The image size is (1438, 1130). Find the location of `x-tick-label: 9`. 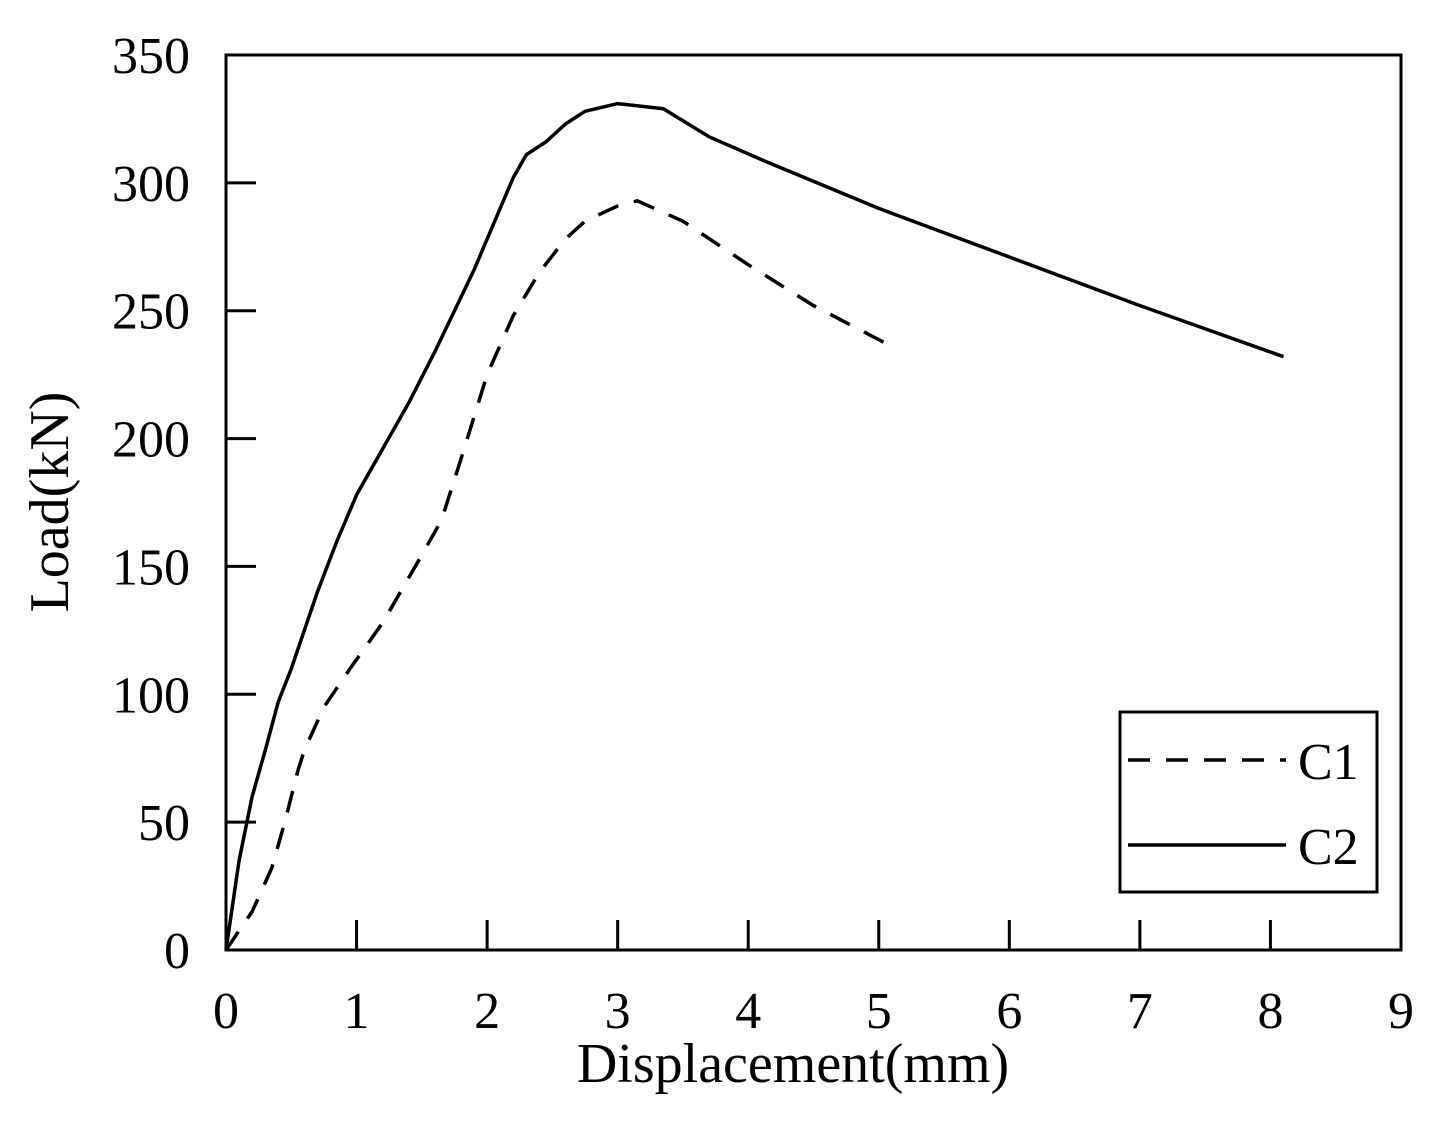

x-tick-label: 9 is located at coordinates (1401, 1011).